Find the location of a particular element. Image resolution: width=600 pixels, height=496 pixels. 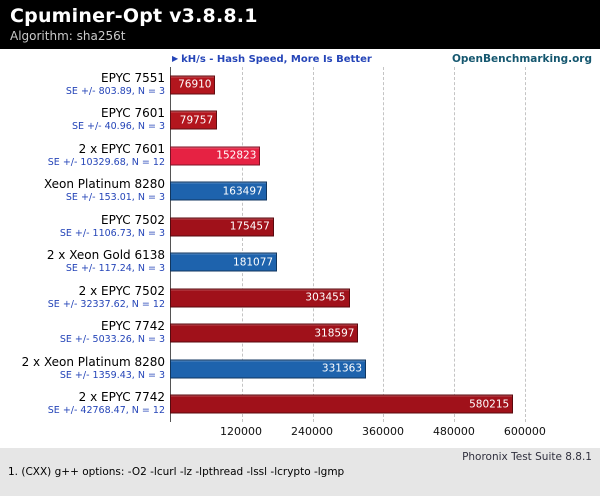

result-bar: 303455 is located at coordinates (260, 298).